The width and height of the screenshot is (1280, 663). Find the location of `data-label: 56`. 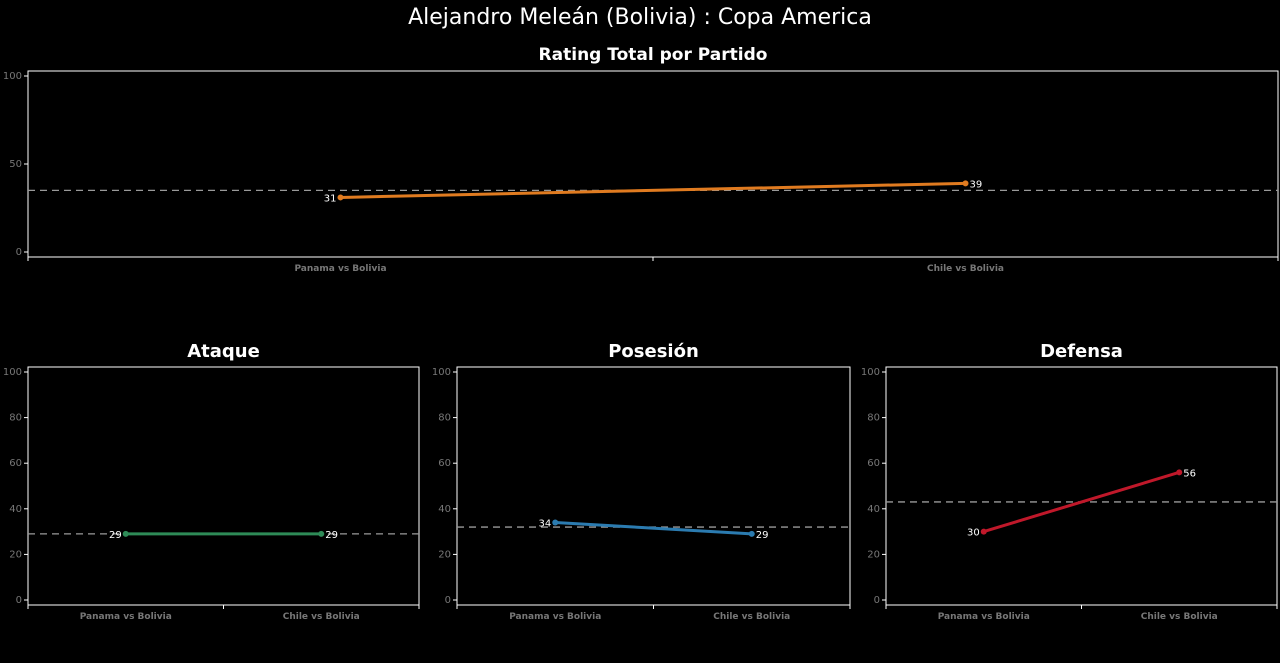

data-label: 56 is located at coordinates (1189, 473).